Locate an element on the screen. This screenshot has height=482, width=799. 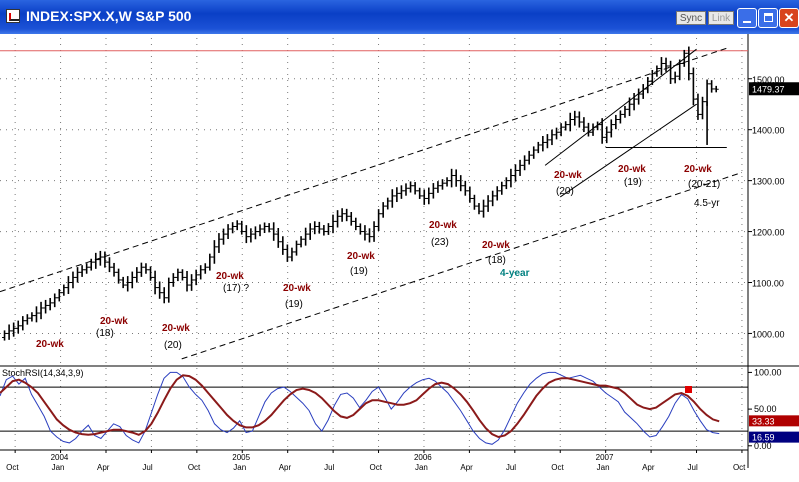
price-tick-label: 1500.00 is located at coordinates (768, 80).